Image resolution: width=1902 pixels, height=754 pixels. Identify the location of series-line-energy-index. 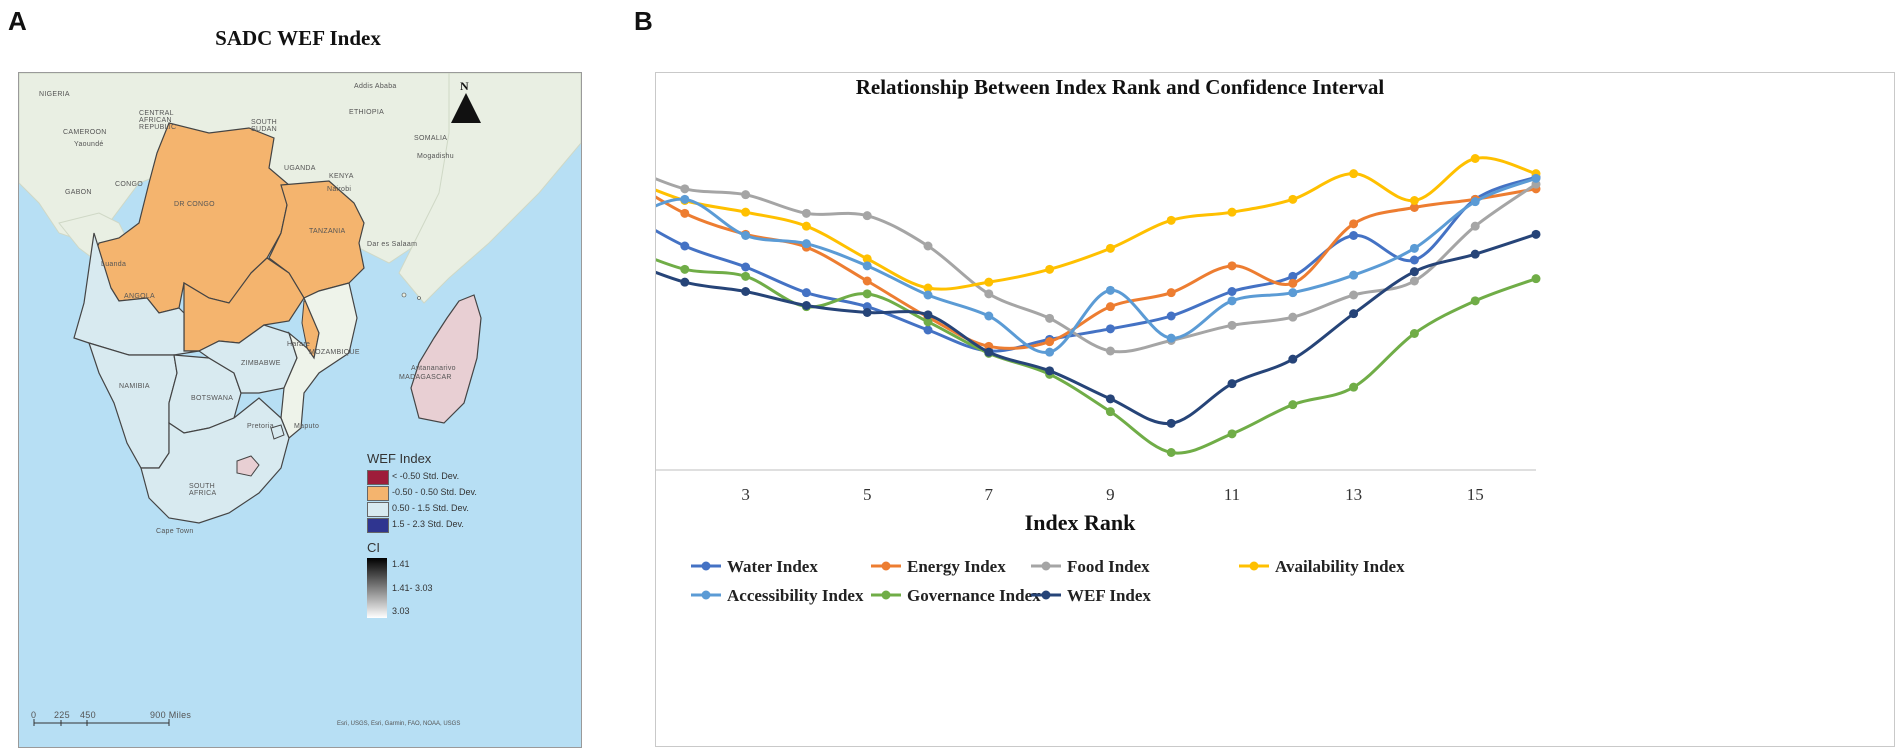
(1080, 262).